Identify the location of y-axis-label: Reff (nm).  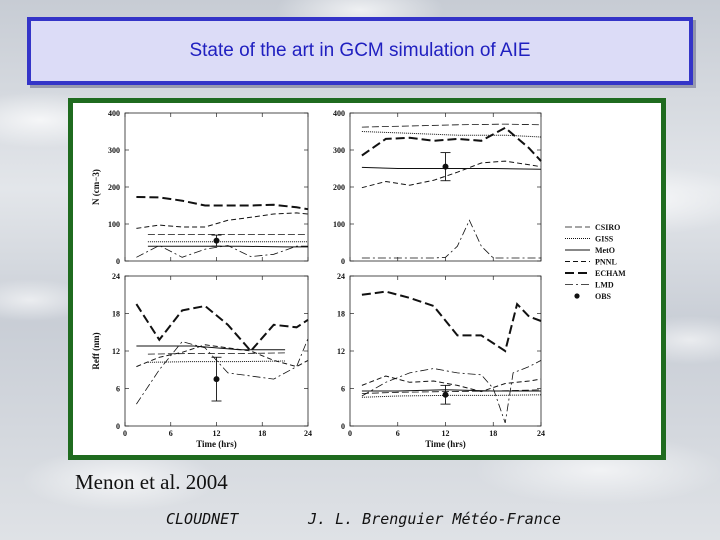
(96, 350).